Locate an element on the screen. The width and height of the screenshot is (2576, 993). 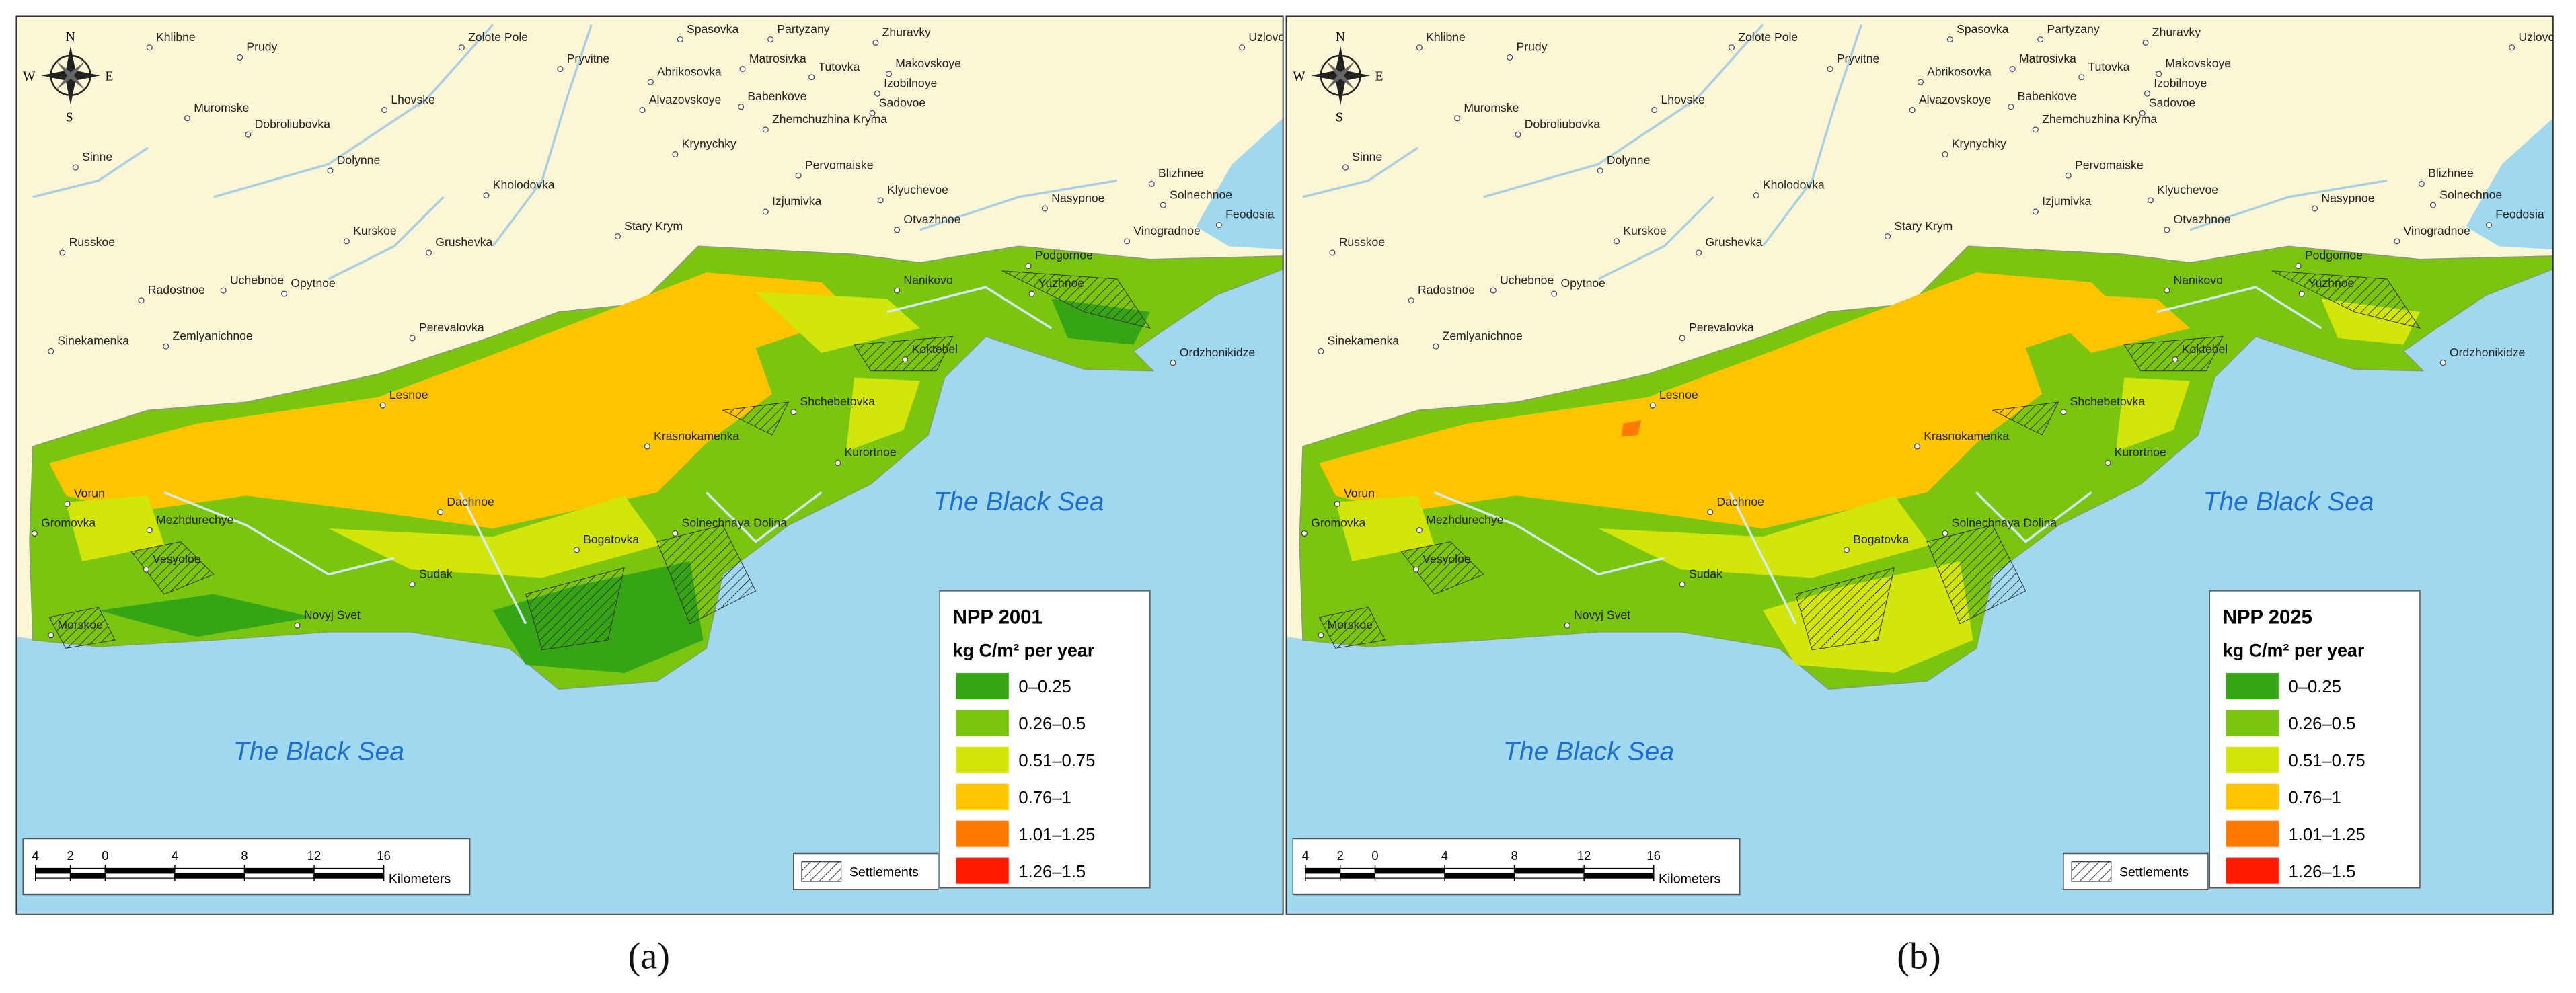
sea-label: The Black Sea is located at coordinates (2288, 502).